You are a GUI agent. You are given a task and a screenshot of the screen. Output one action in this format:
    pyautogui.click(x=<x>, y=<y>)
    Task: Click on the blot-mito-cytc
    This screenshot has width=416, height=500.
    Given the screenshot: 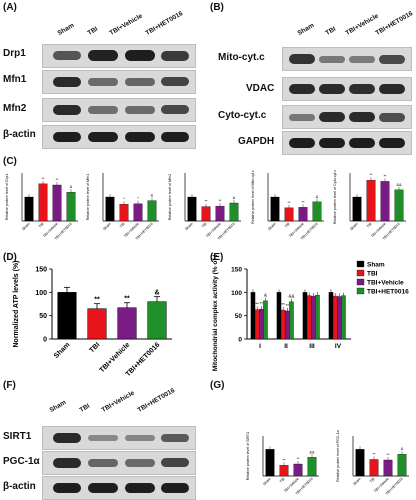 What is the action you would take?
    pyautogui.click(x=347, y=59)
    